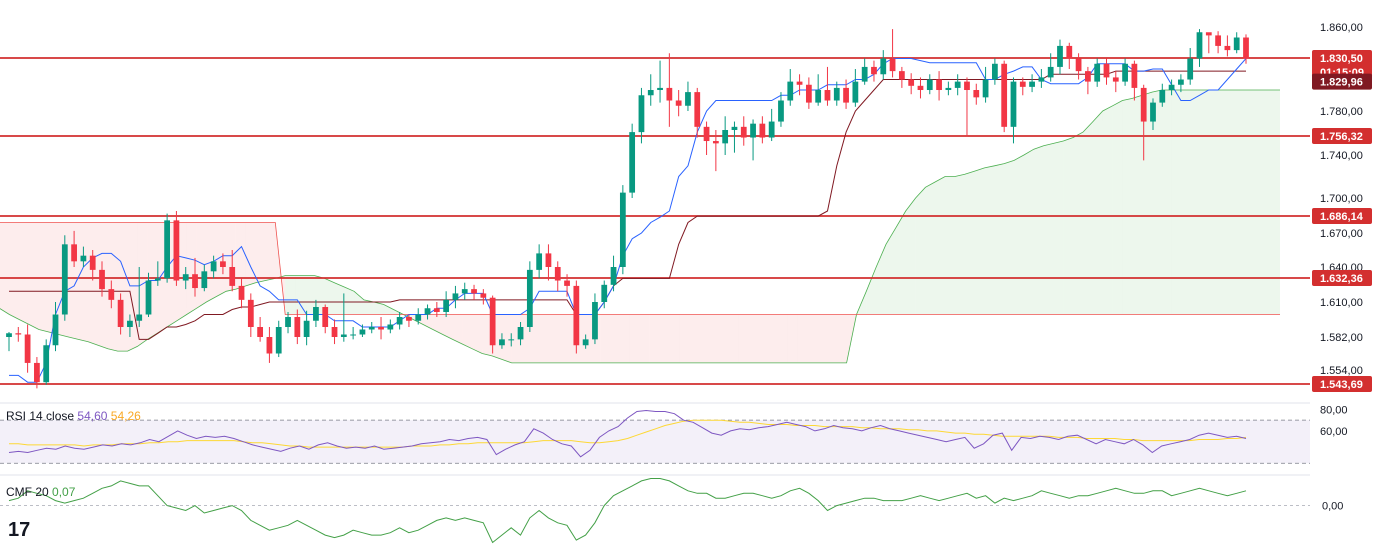 This screenshot has width=1377, height=545. What do you see at coordinates (1342, 216) in the screenshot?
I see `level-price-tag: 1.686,14` at bounding box center [1342, 216].